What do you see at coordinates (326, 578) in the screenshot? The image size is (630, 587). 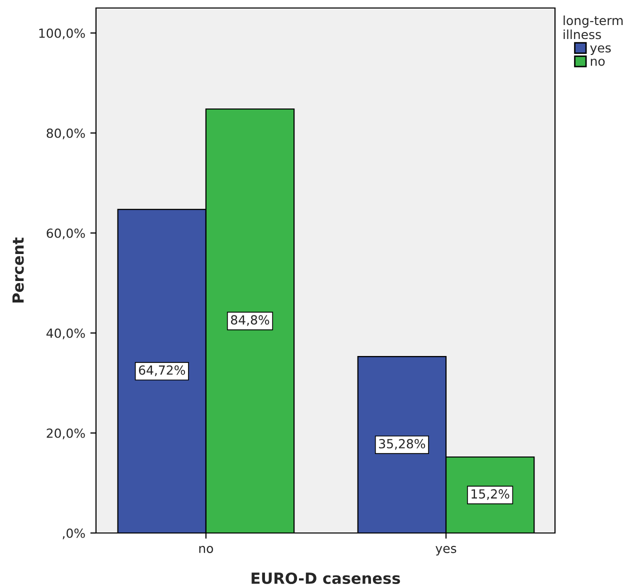 I see `x-axis-title: EURO-D caseness` at bounding box center [326, 578].